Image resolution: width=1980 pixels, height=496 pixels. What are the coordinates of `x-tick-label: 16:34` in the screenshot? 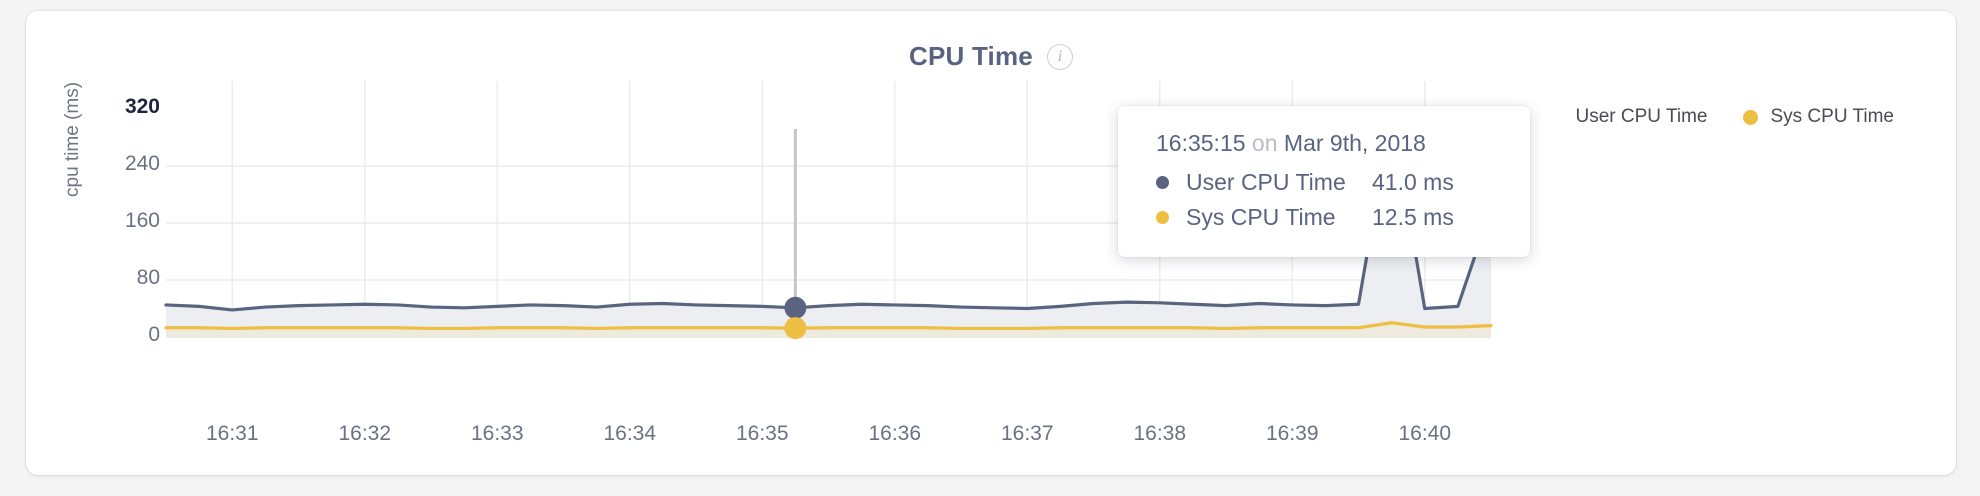 It's located at (630, 433).